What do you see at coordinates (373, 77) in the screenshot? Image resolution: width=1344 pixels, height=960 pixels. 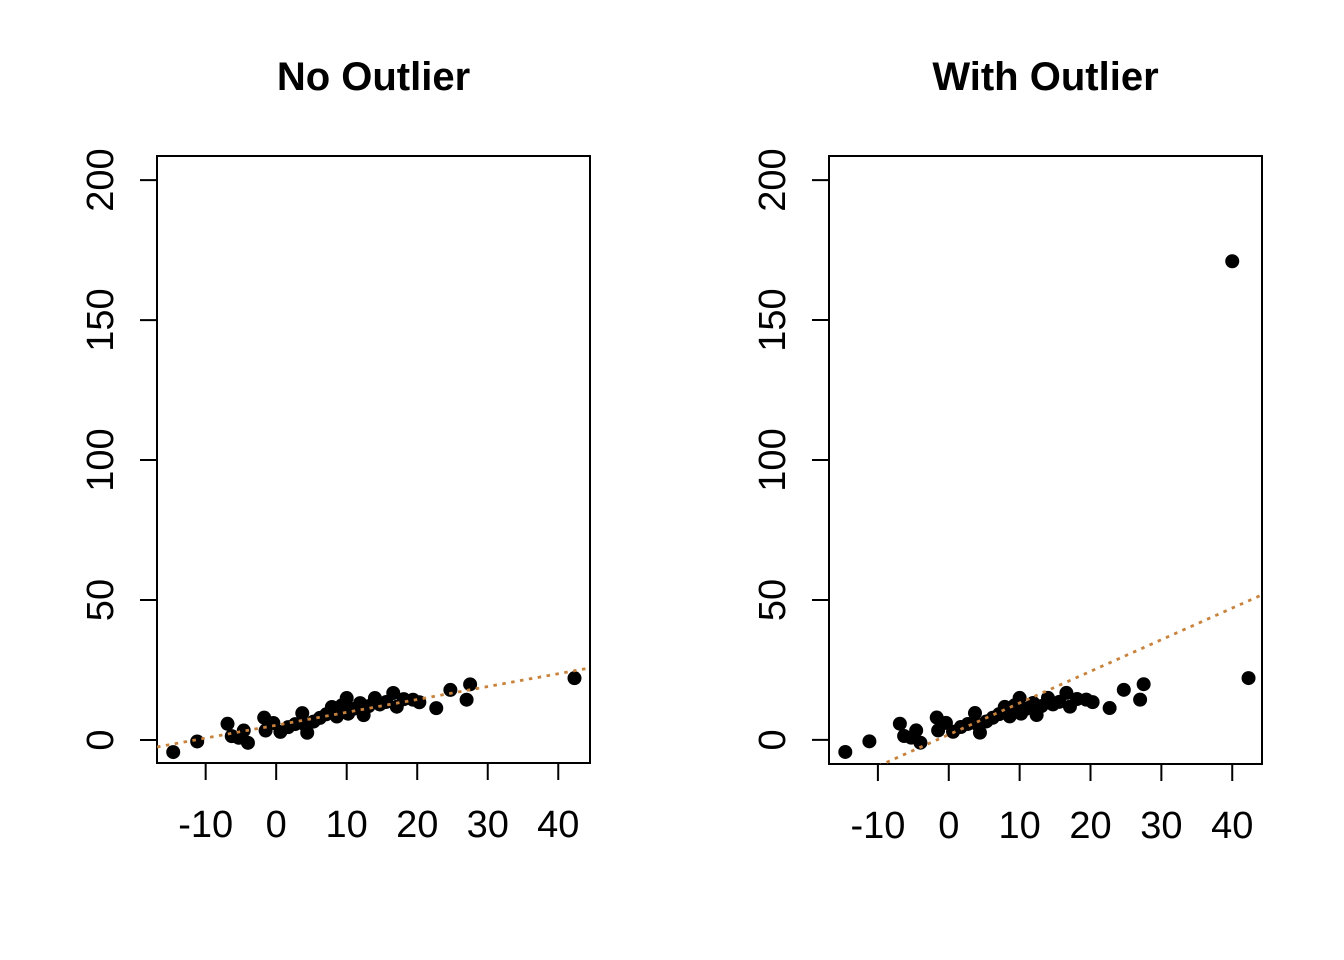 I see `panel-title: No Outlier` at bounding box center [373, 77].